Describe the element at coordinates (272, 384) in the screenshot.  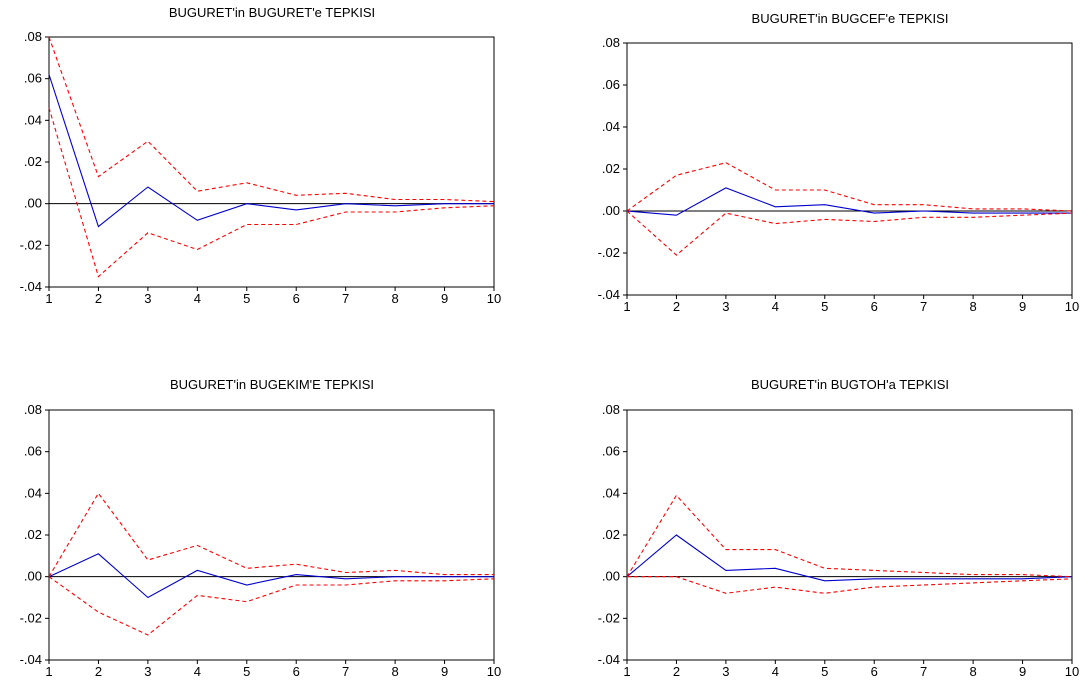
I see `chart-title: BUGURET'in BUGEKIM'E TEPKISI` at that location.